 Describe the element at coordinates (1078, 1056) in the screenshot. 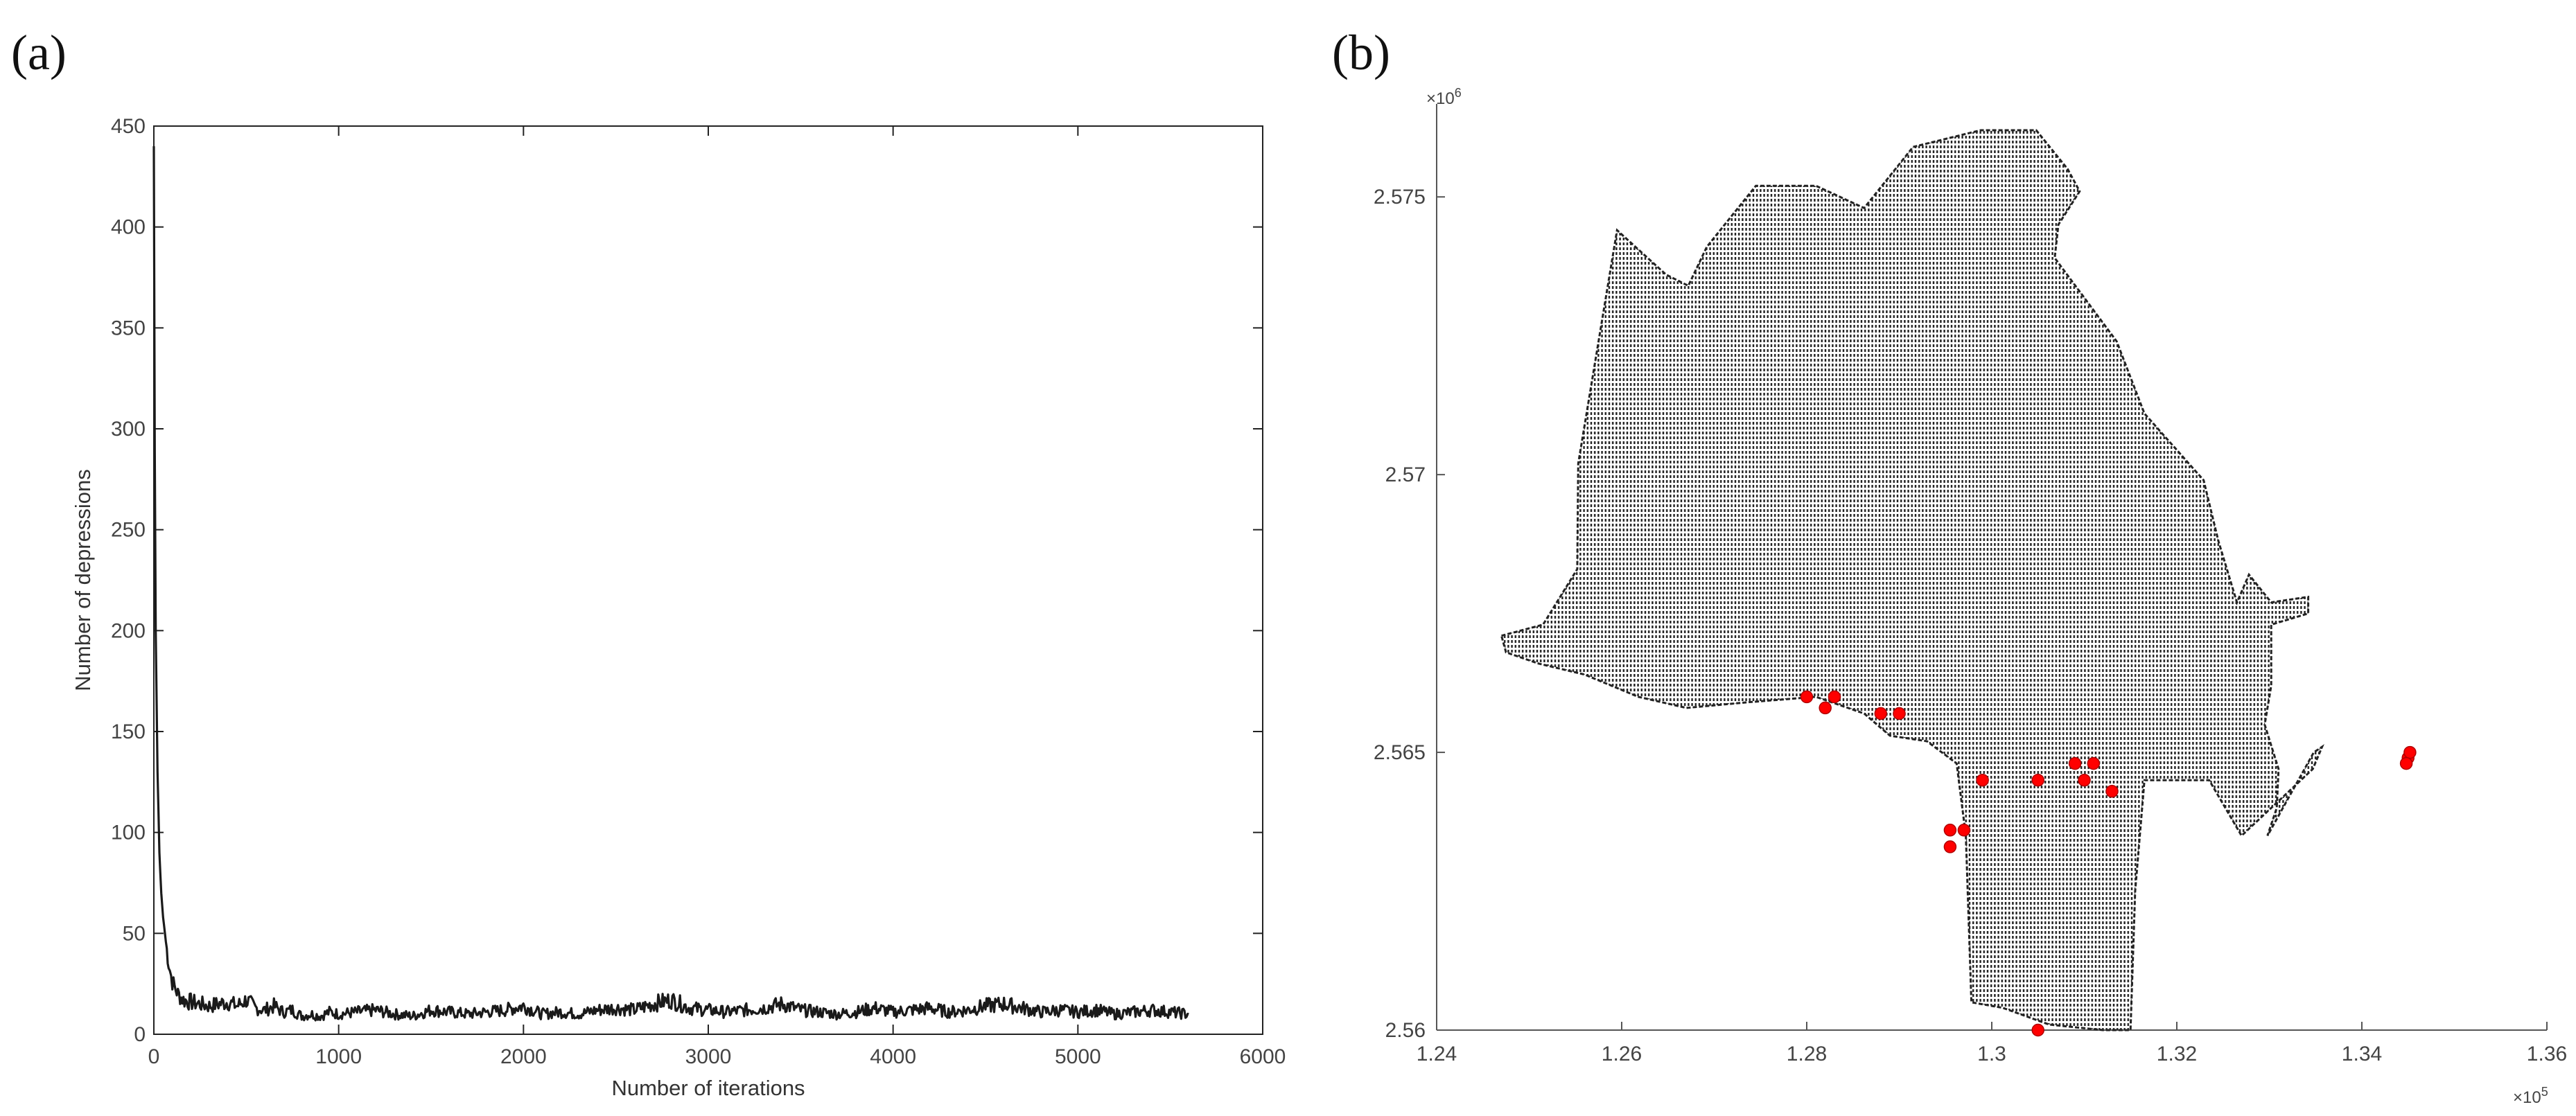

I see `x-tick-label-a: 5000` at that location.